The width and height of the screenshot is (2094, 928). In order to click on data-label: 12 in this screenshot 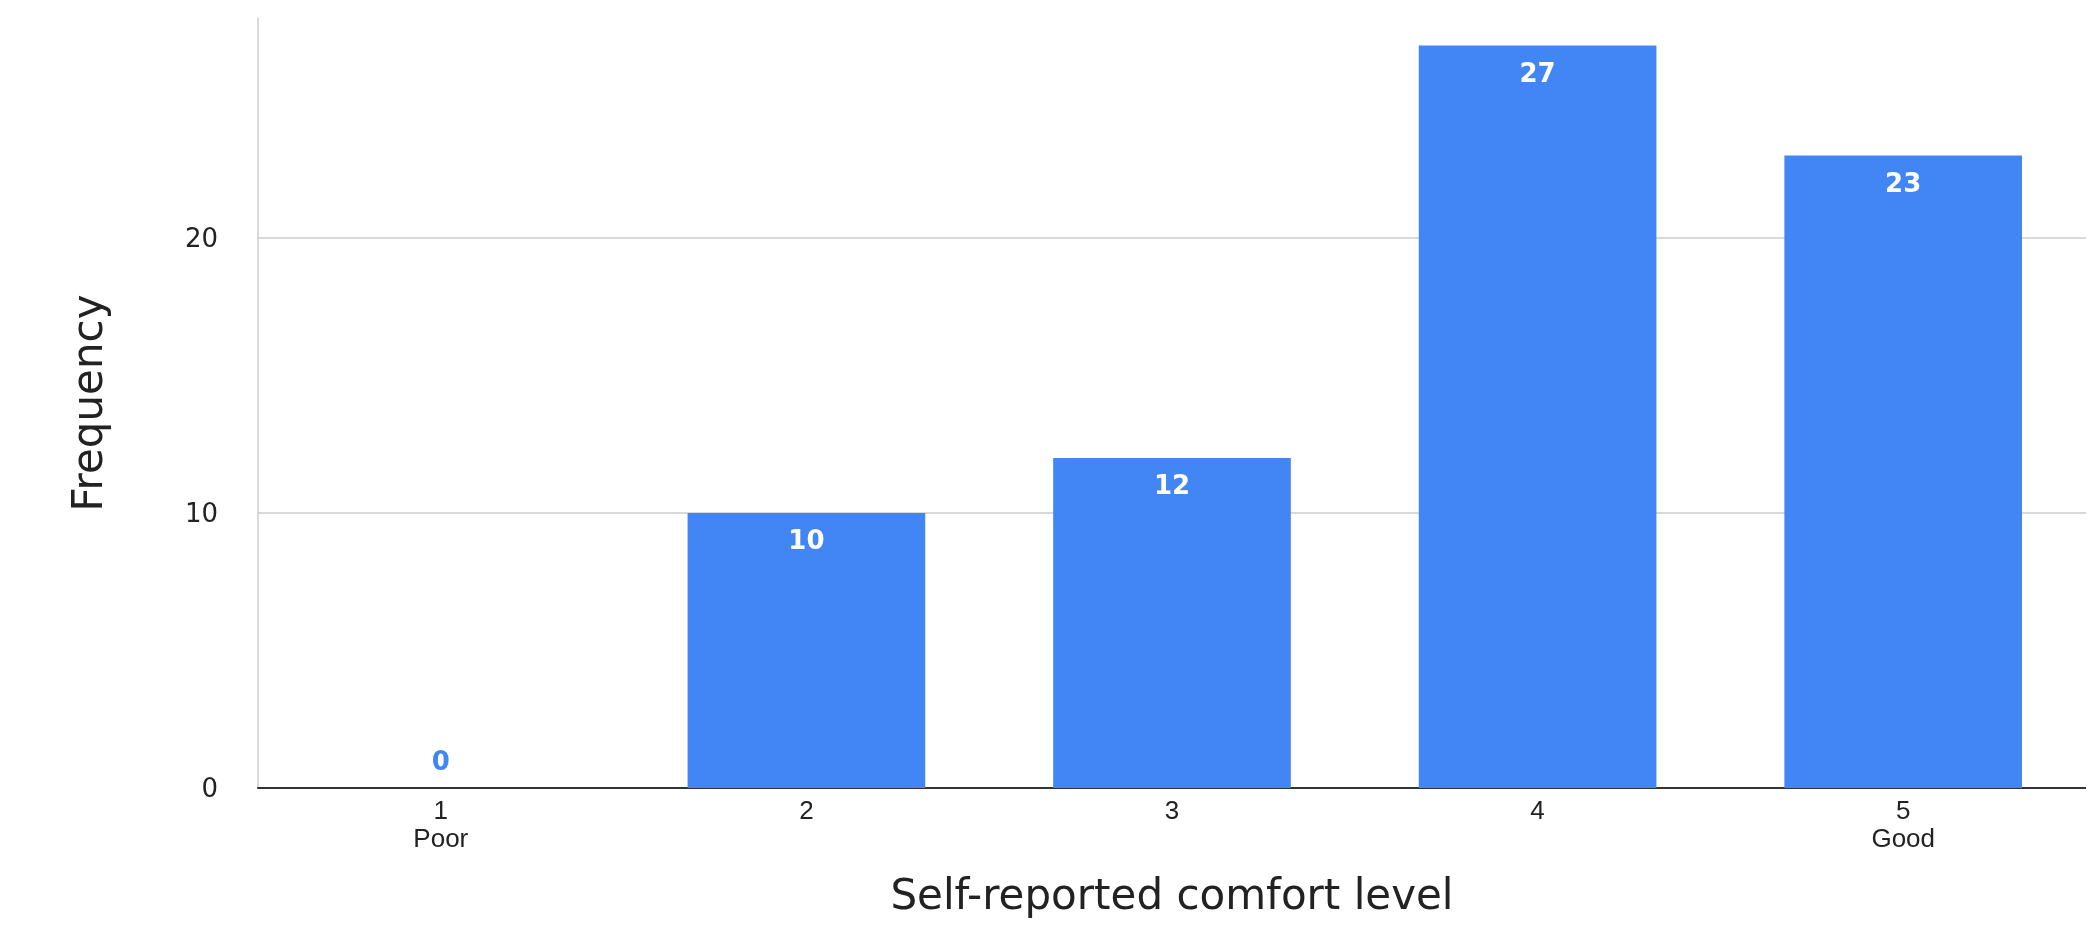, I will do `click(1172, 485)`.